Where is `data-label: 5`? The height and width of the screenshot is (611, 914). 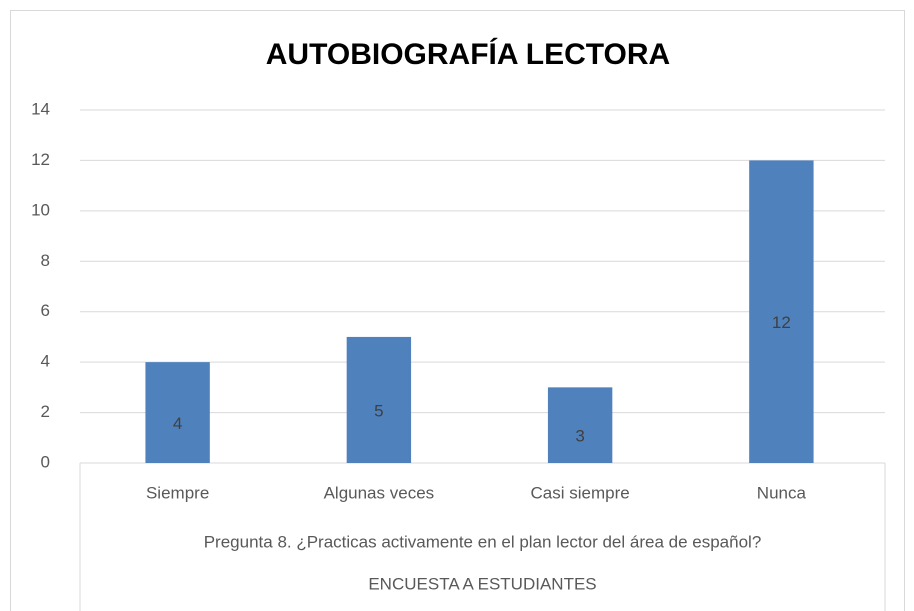
data-label: 5 is located at coordinates (378, 410).